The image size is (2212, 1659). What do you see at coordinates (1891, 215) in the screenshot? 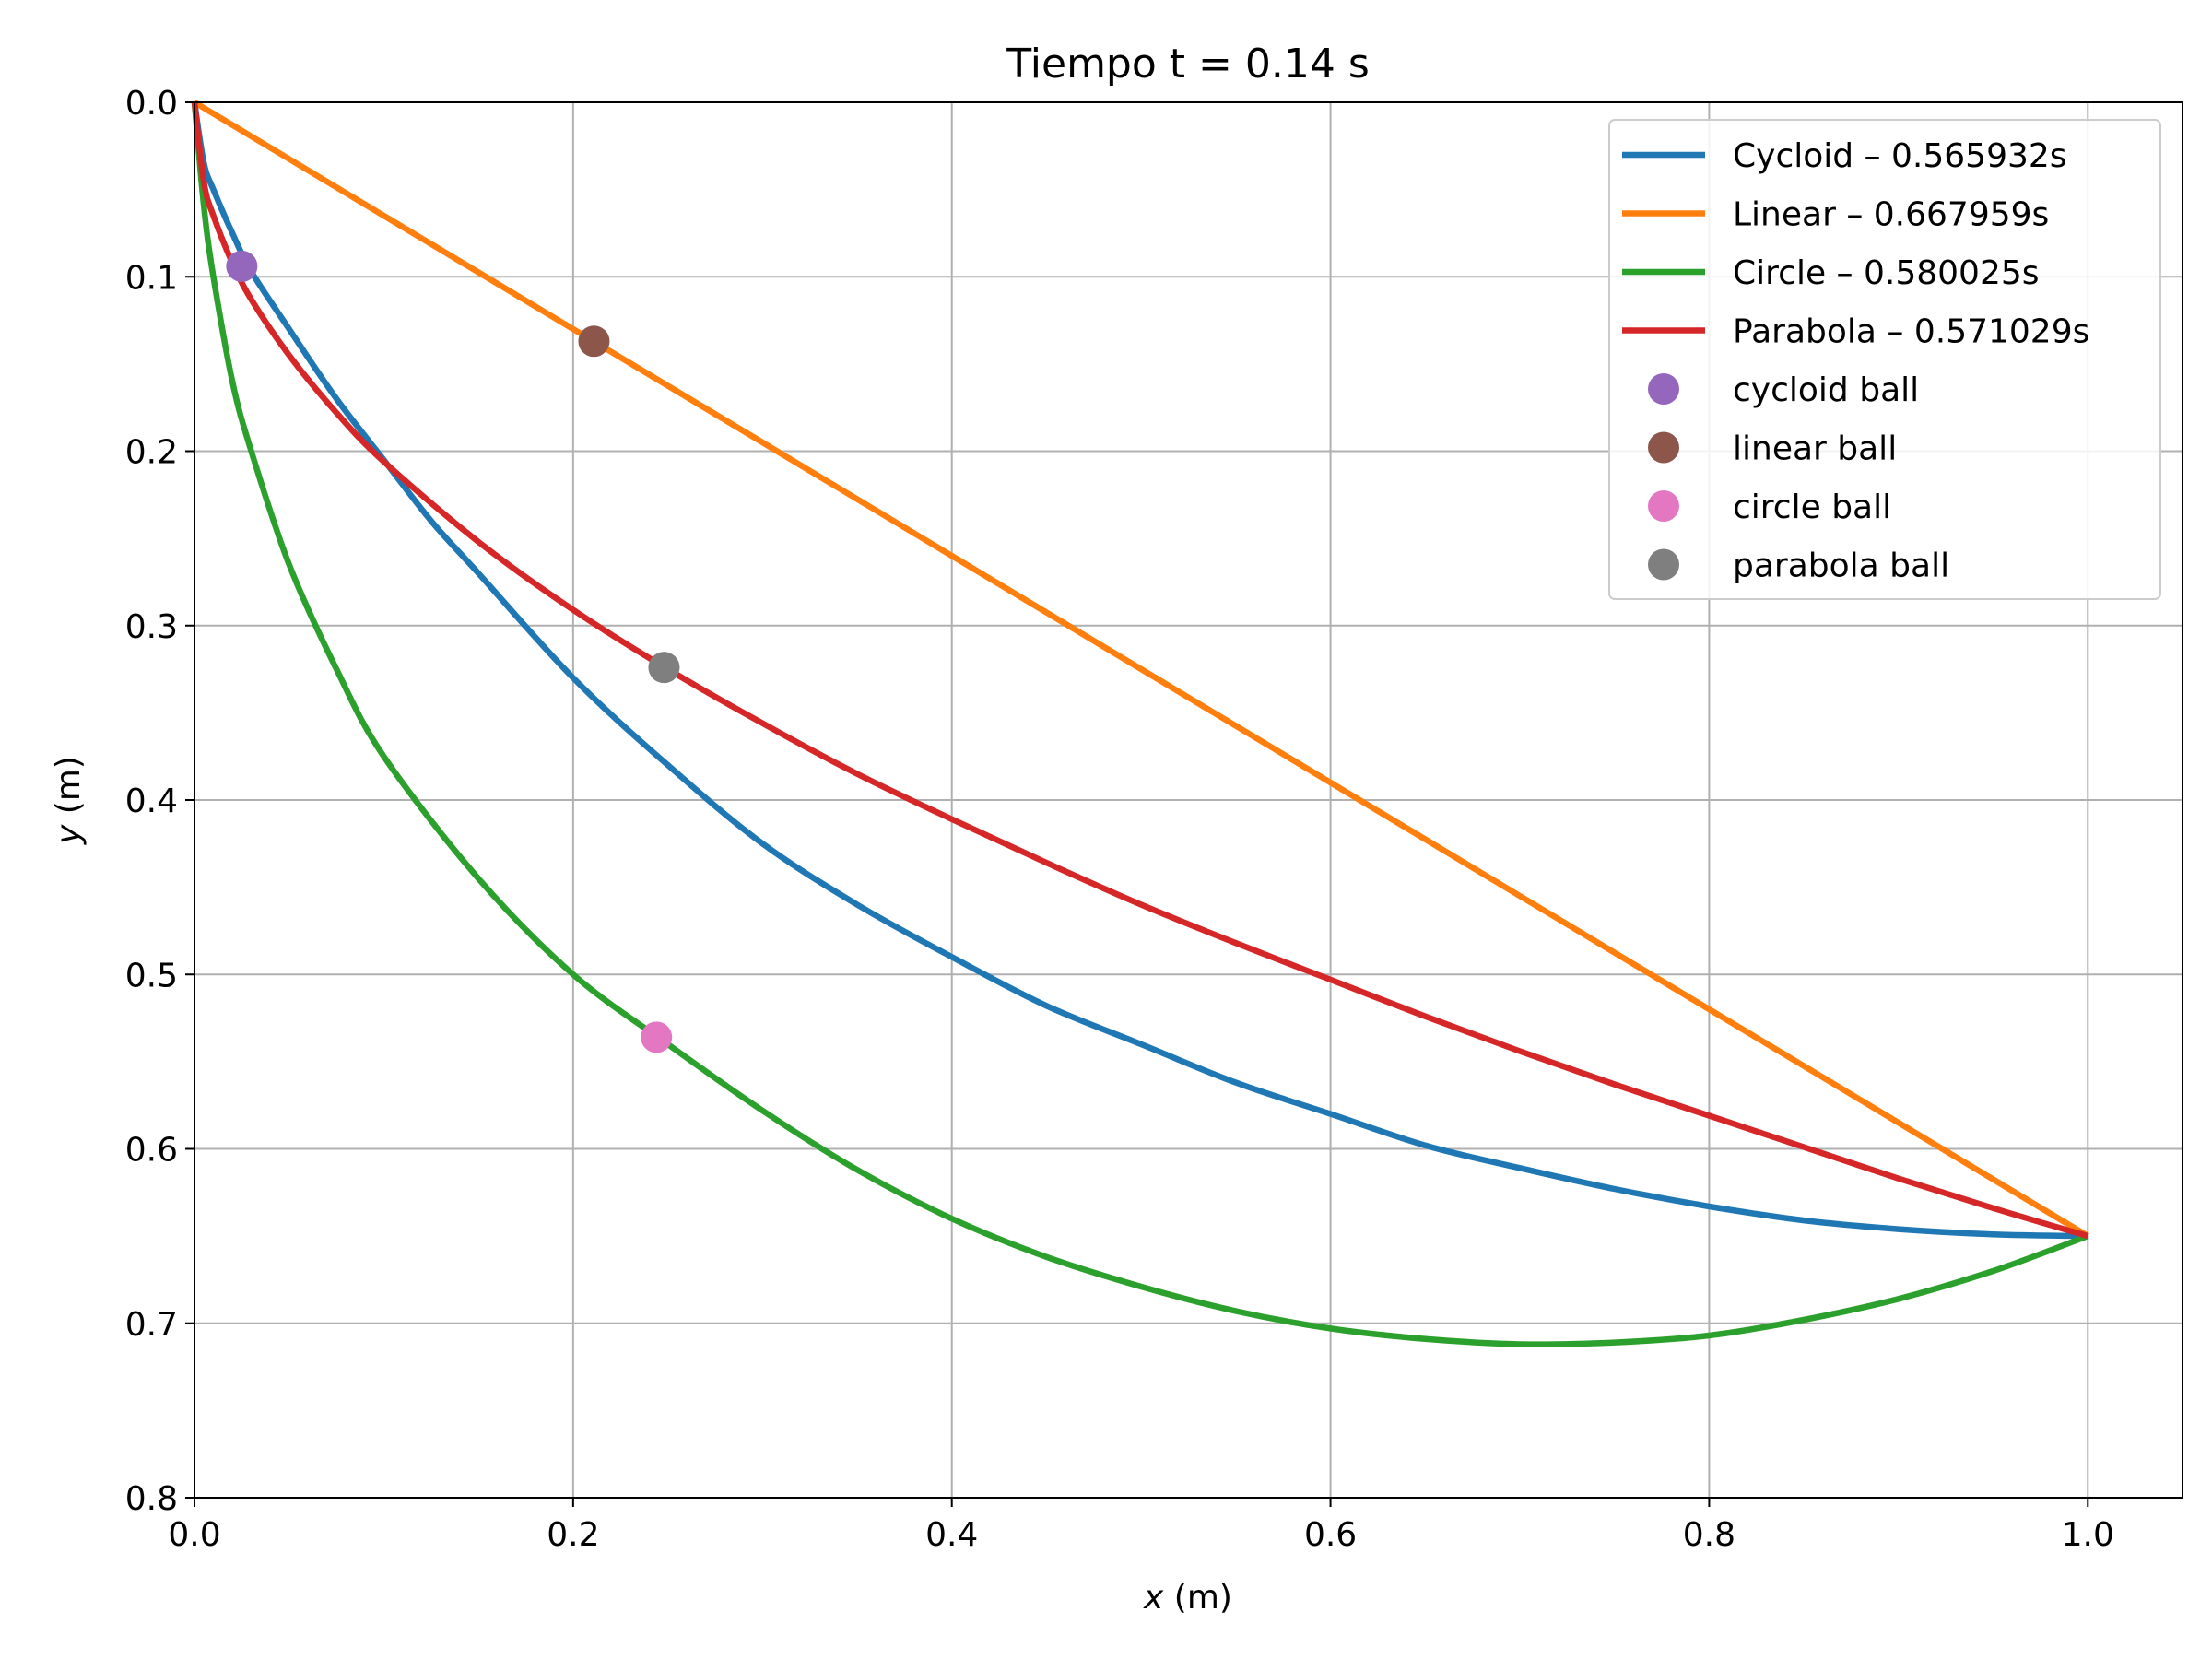
I see `legend-label: Linear – 0.667959s` at bounding box center [1891, 215].